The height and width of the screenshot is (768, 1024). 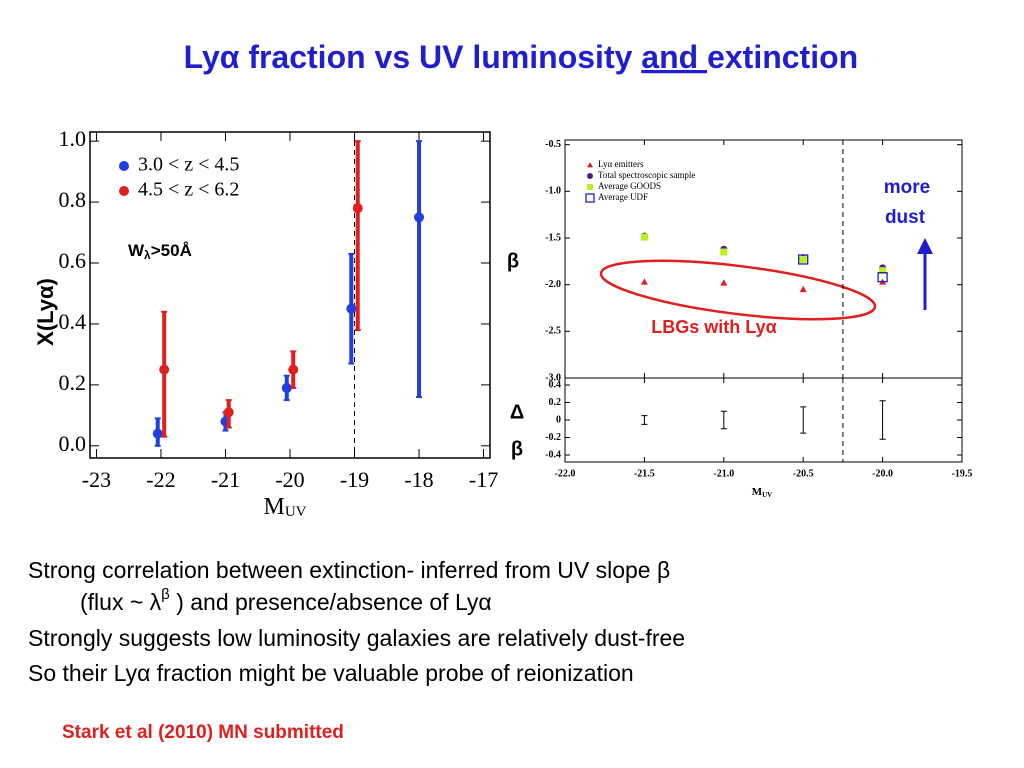 I want to click on y-tick-label: 0, so click(x=558, y=419).